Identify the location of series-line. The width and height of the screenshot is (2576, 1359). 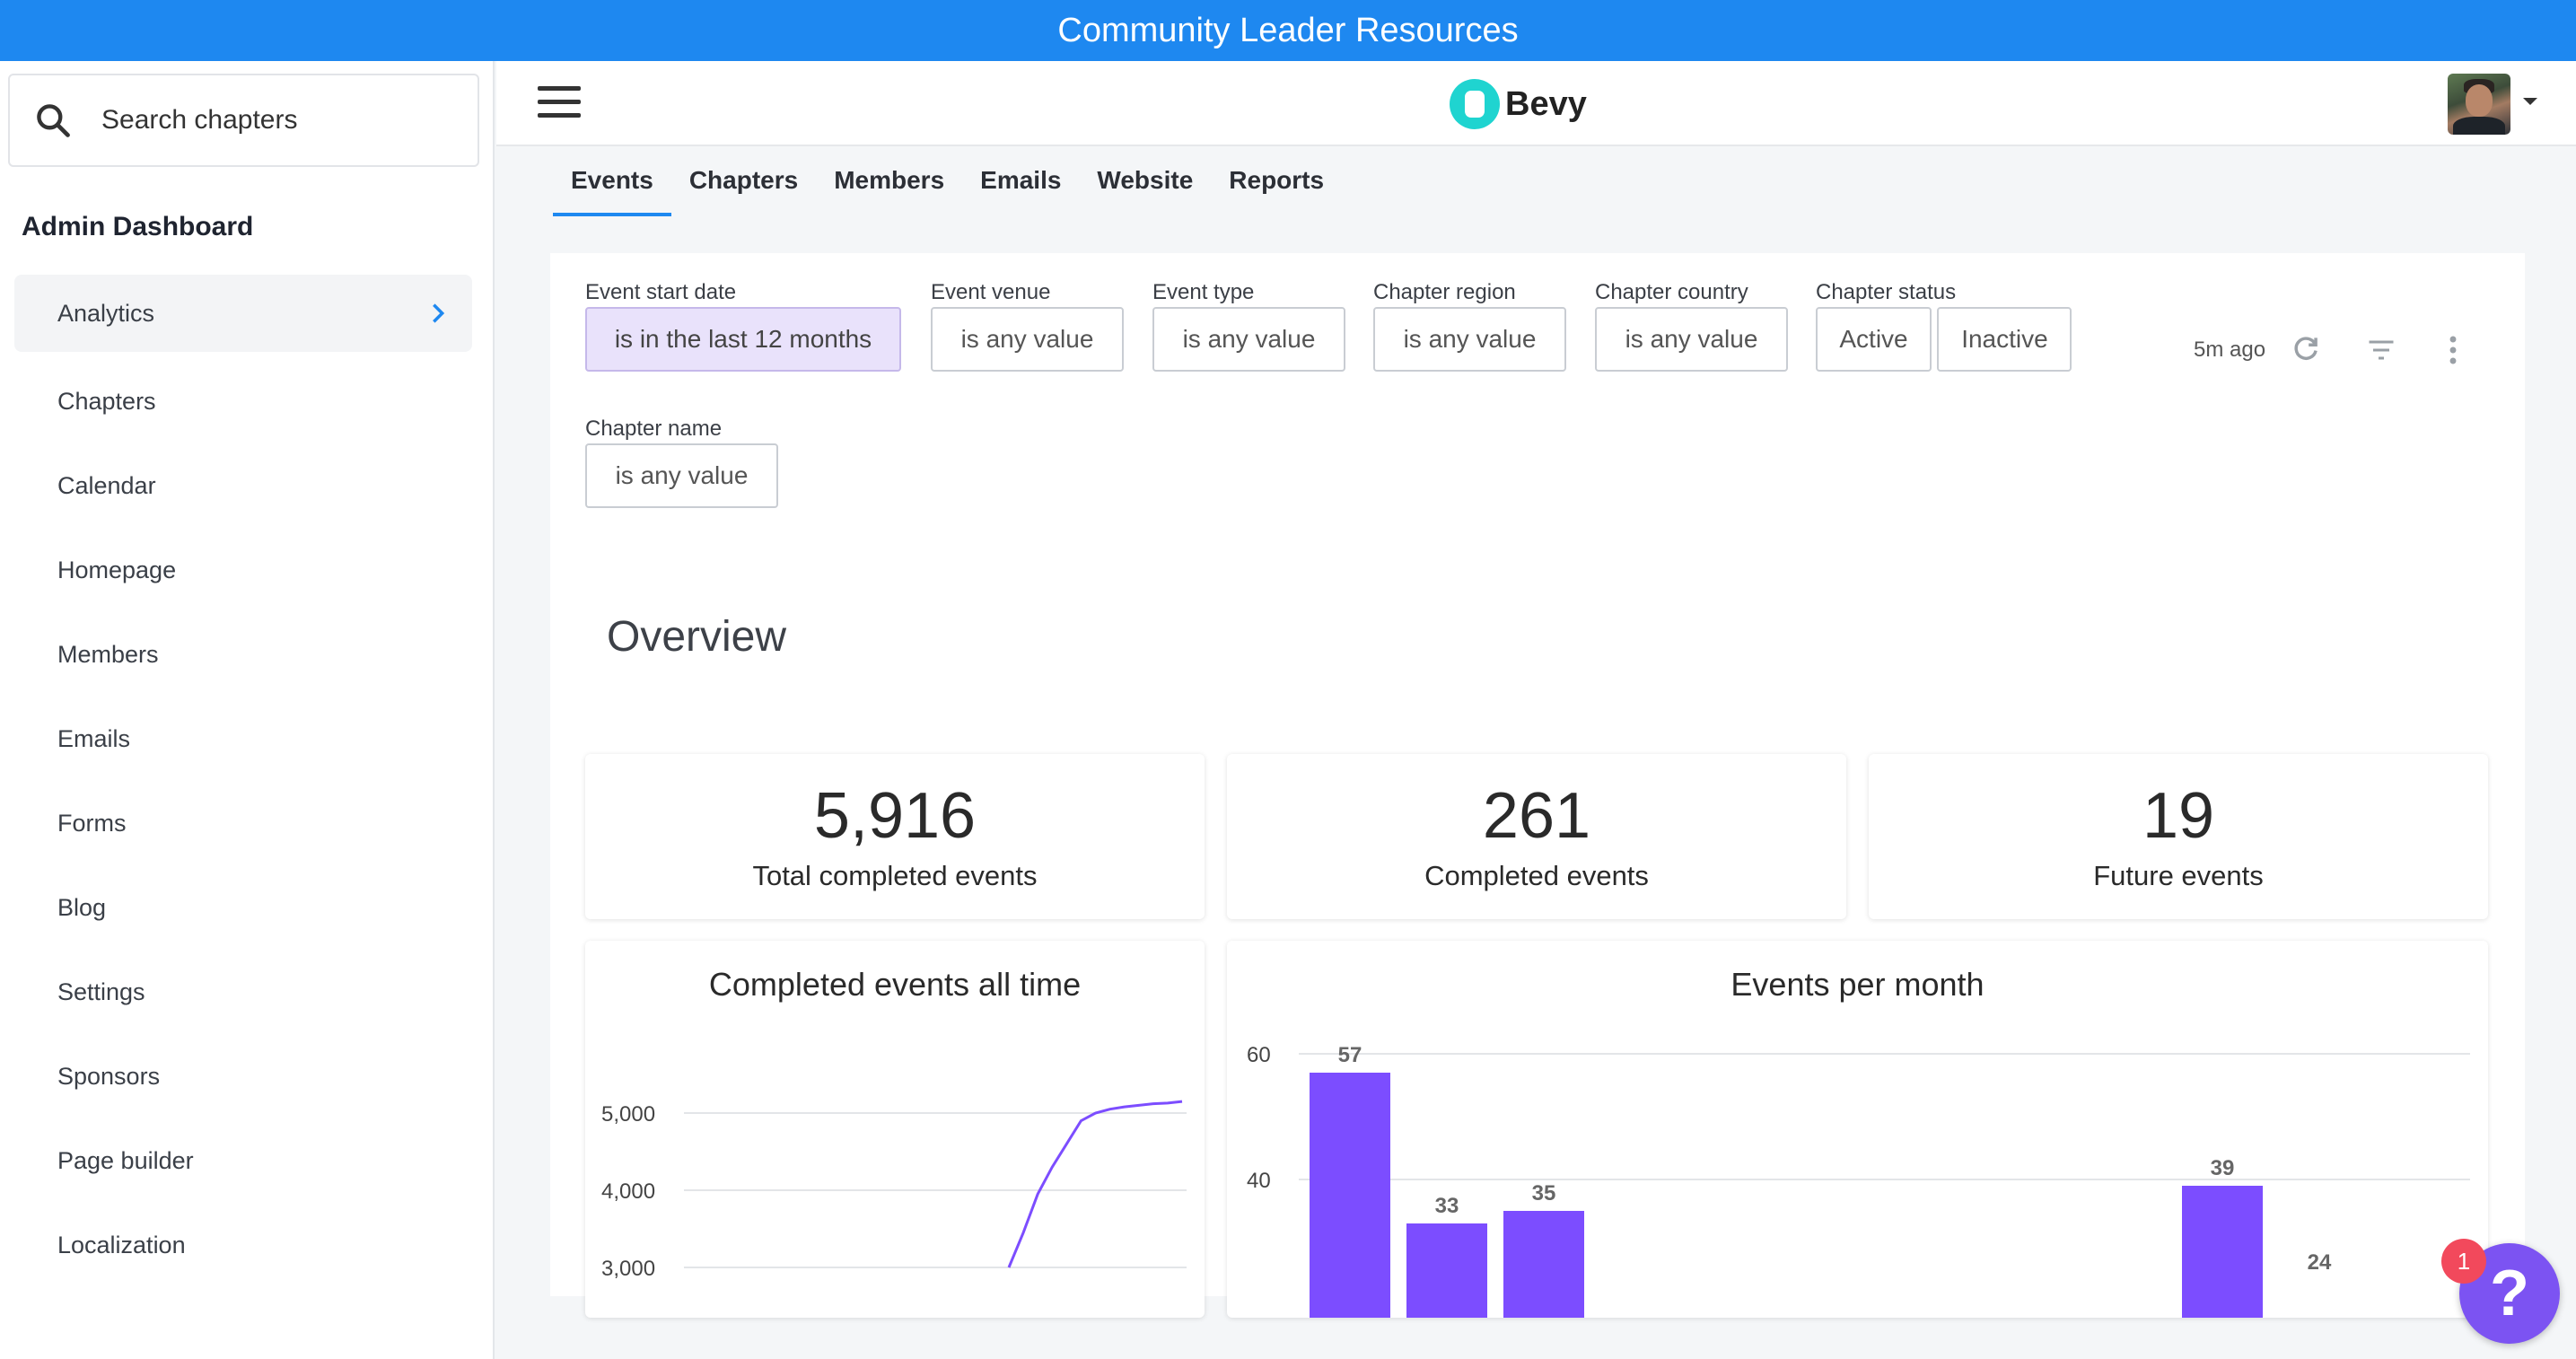
(1095, 1184).